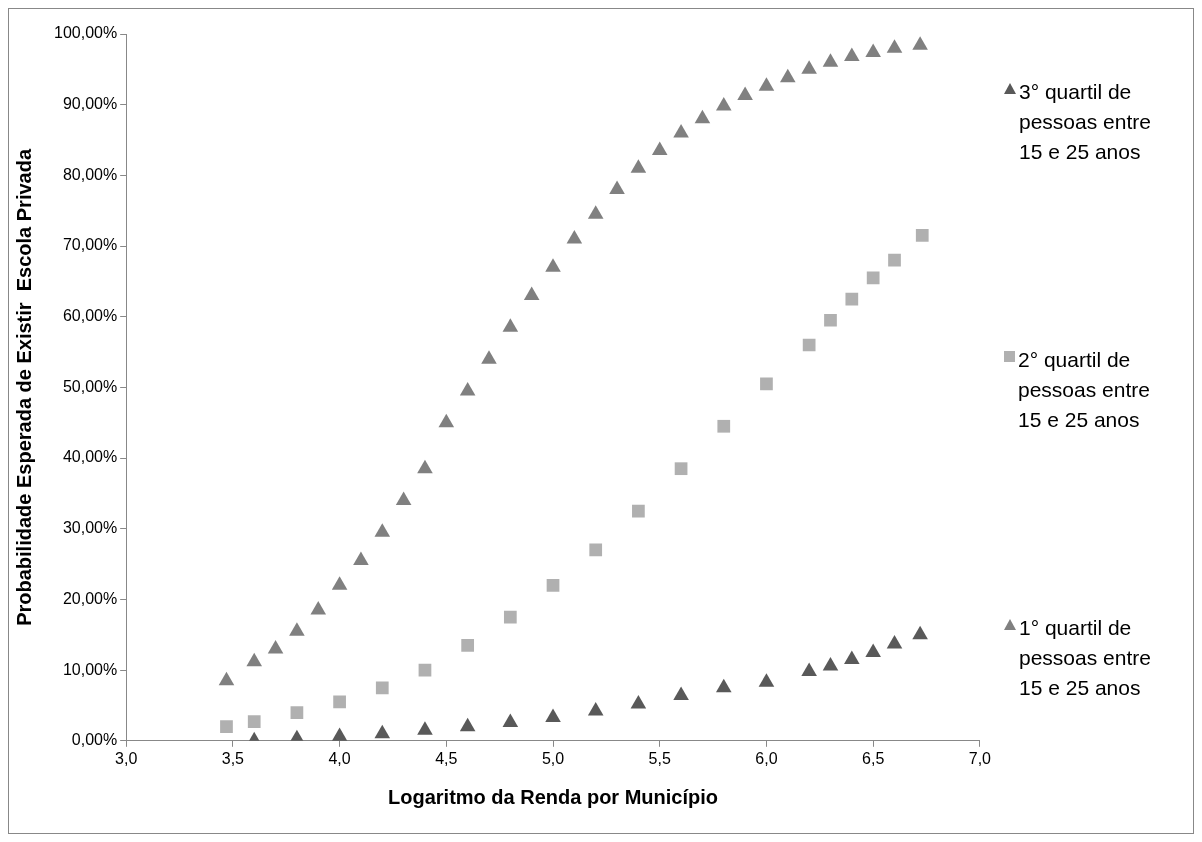 Image resolution: width=1202 pixels, height=842 pixels. I want to click on y-tick-label: 100,00%, so click(85, 33).